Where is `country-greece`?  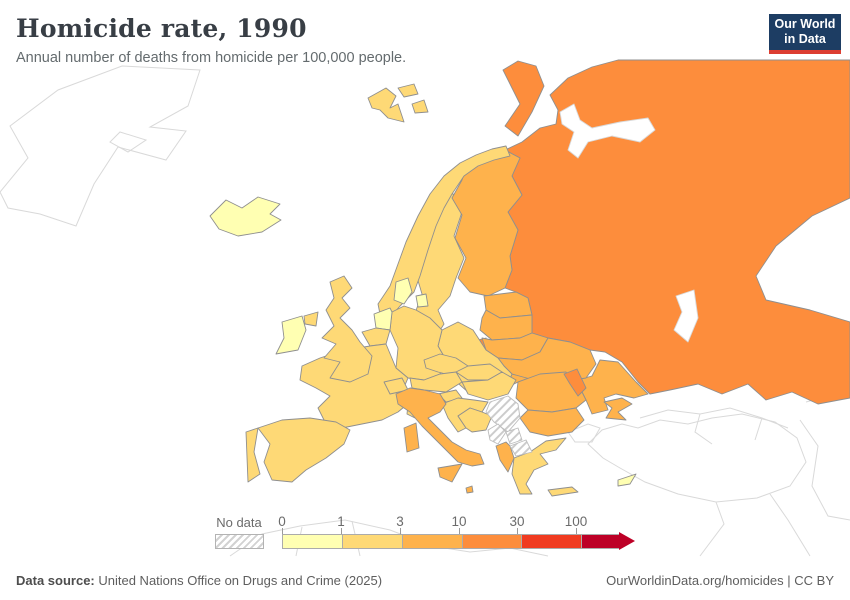
country-greece is located at coordinates (539, 466).